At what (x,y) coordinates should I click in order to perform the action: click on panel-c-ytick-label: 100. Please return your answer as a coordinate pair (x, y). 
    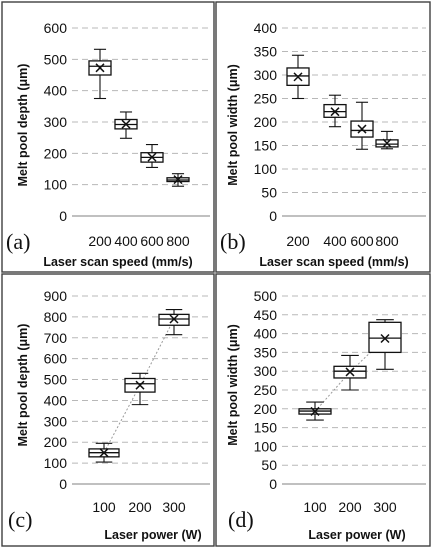
    Looking at the image, I should click on (56, 463).